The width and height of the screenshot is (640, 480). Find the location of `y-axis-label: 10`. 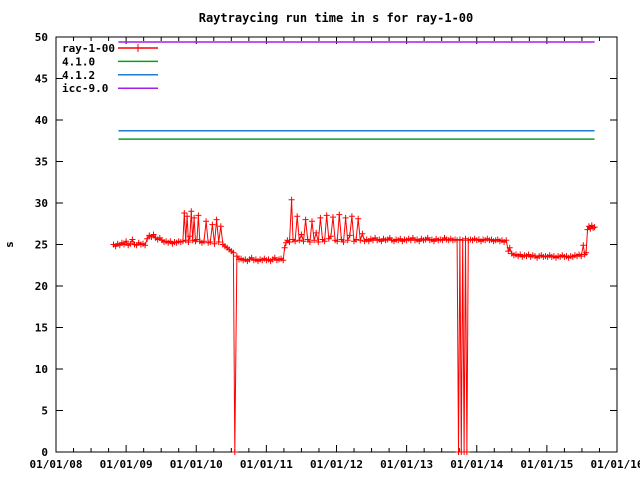

y-axis-label: 10 is located at coordinates (41, 369).